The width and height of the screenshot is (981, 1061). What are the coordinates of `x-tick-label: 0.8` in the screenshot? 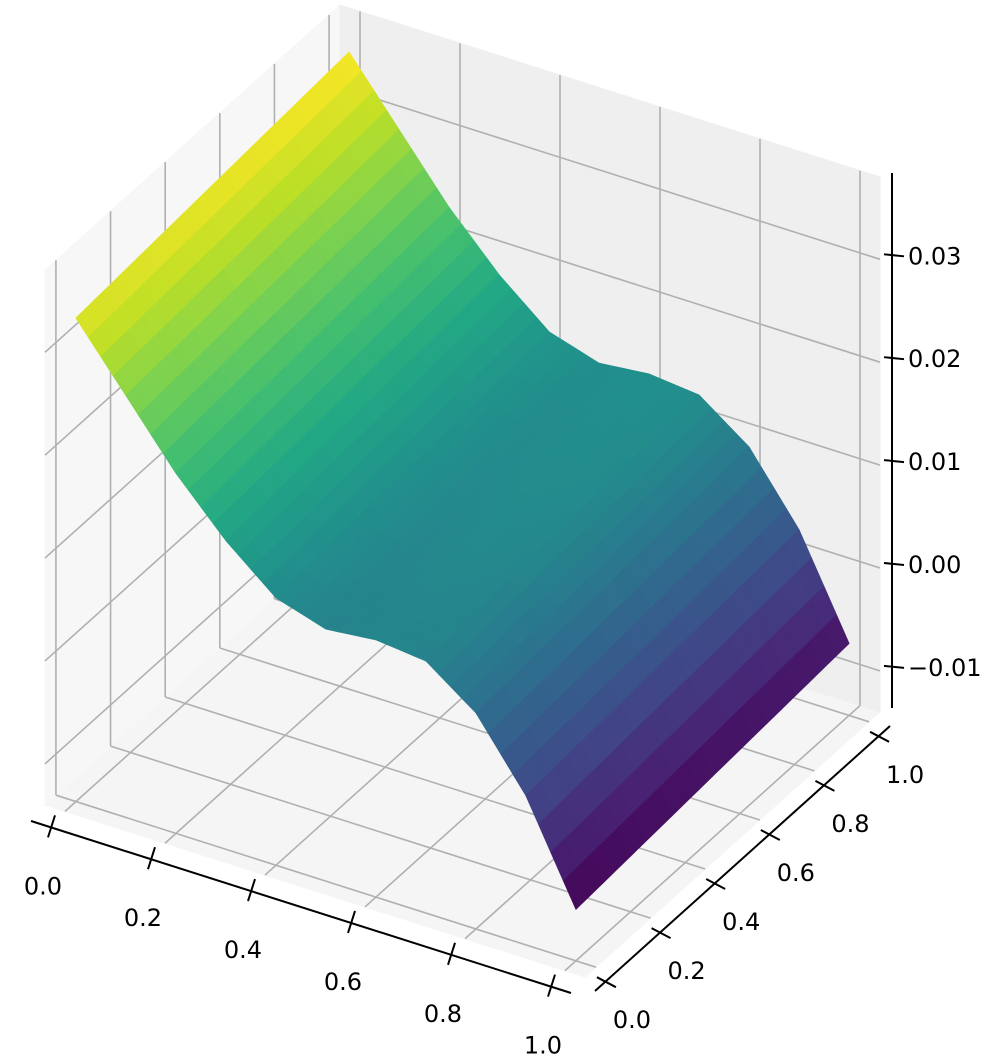 It's located at (443, 1014).